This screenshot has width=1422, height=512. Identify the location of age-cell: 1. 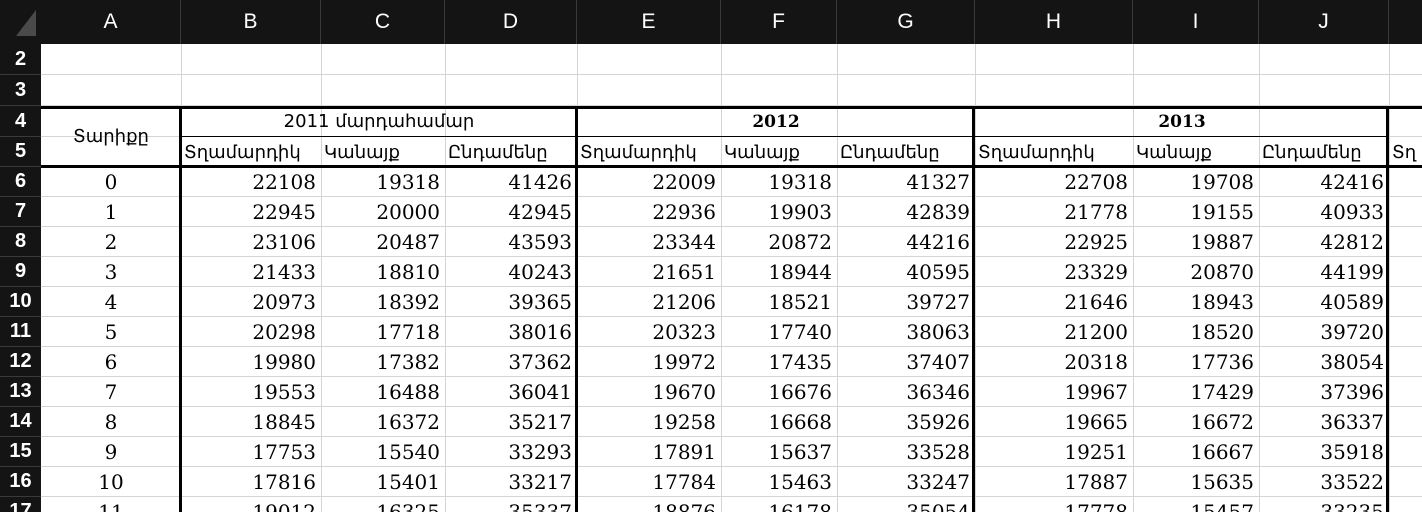
(111, 212).